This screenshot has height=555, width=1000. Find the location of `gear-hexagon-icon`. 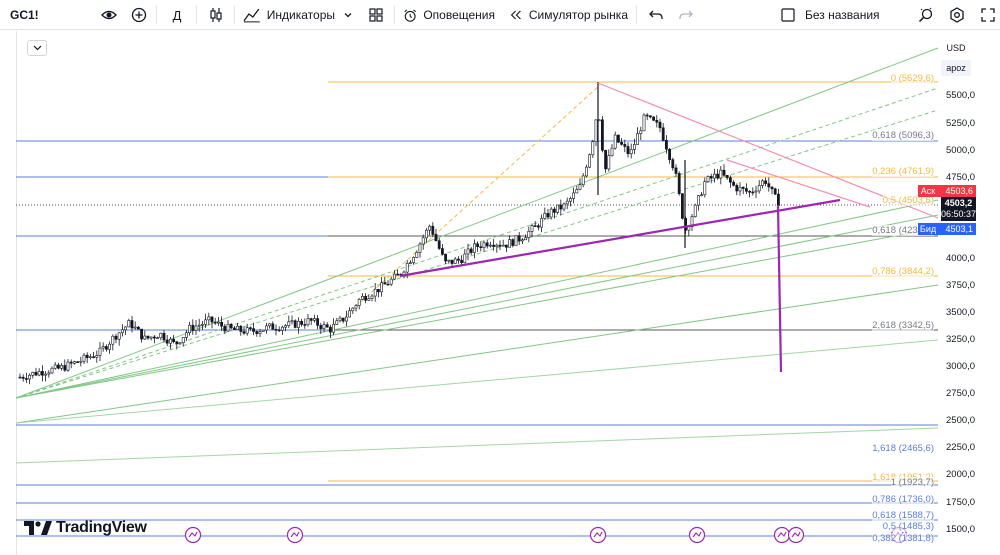

gear-hexagon-icon is located at coordinates (957, 15).